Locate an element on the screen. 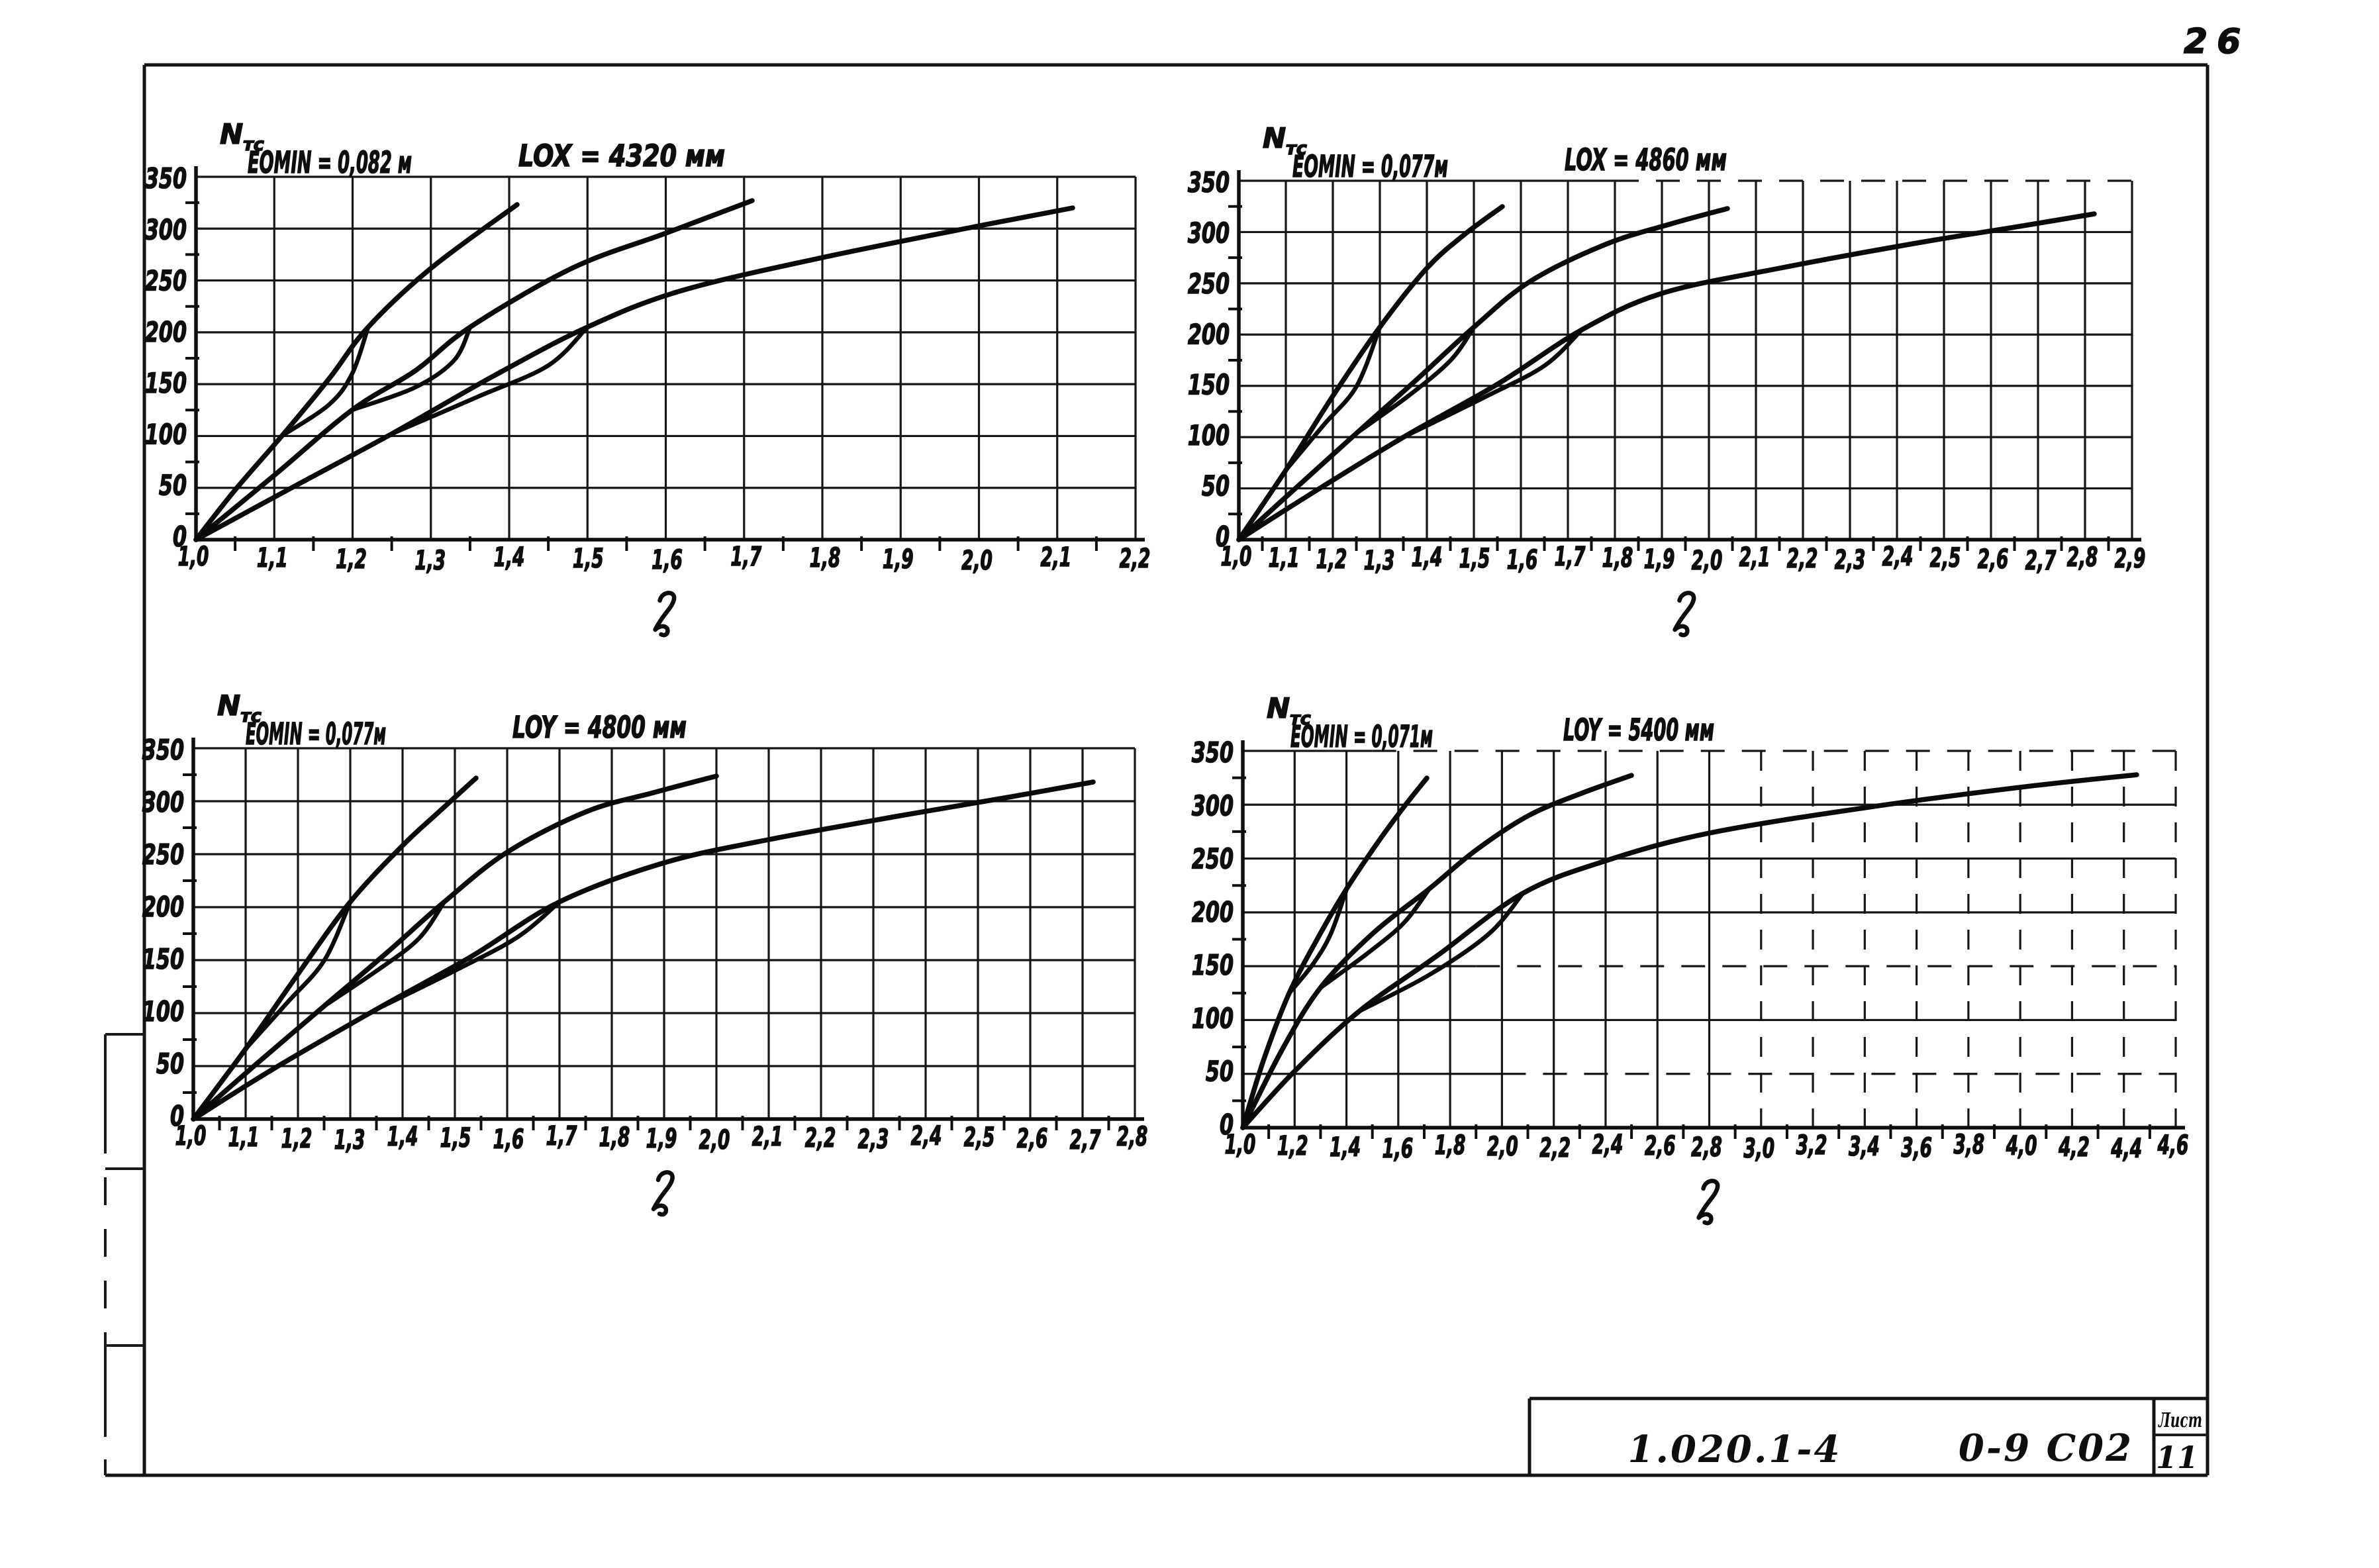 This screenshot has width=2379, height=1568. chart-4-curve-2-branch is located at coordinates (1375, 938).